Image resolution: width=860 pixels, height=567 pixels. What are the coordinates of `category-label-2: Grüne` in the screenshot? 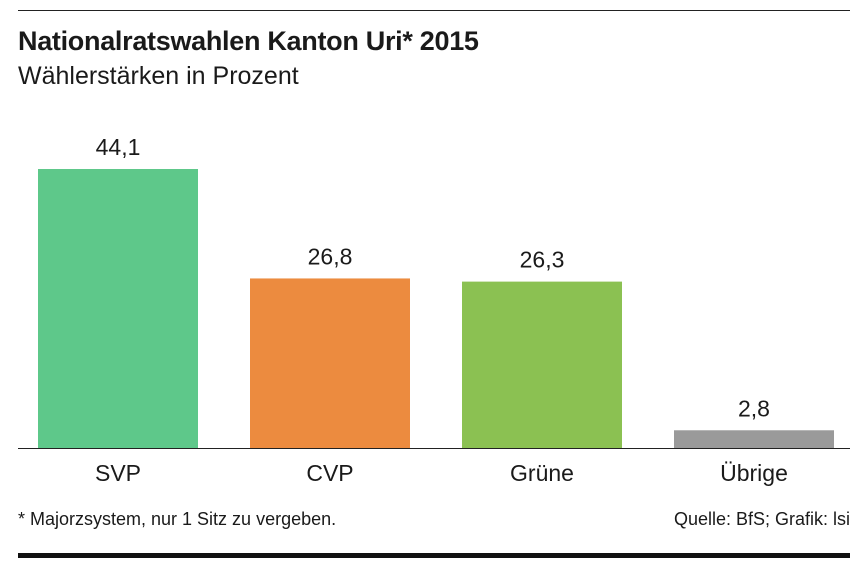 It's located at (542, 473).